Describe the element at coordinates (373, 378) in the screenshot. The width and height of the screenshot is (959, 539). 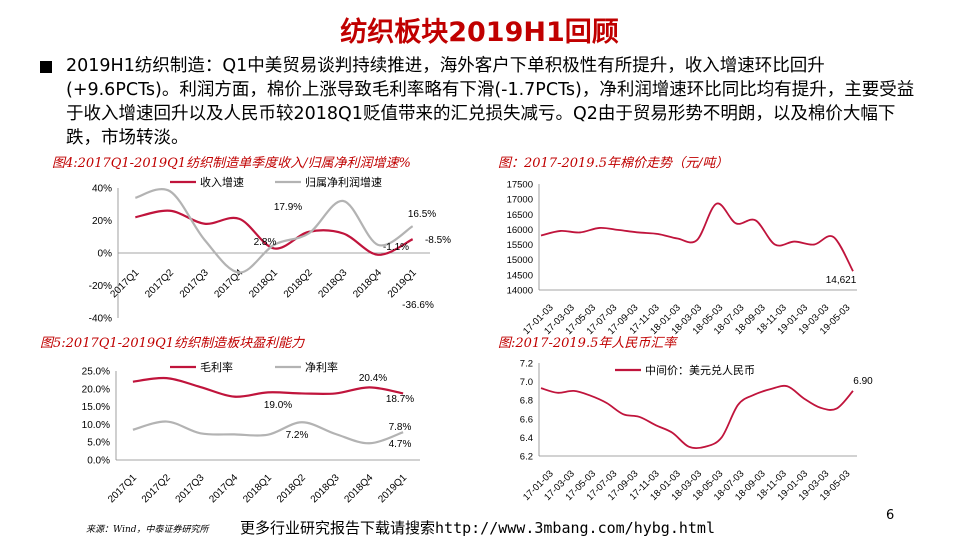
I see `data-label: 20.4%` at that location.